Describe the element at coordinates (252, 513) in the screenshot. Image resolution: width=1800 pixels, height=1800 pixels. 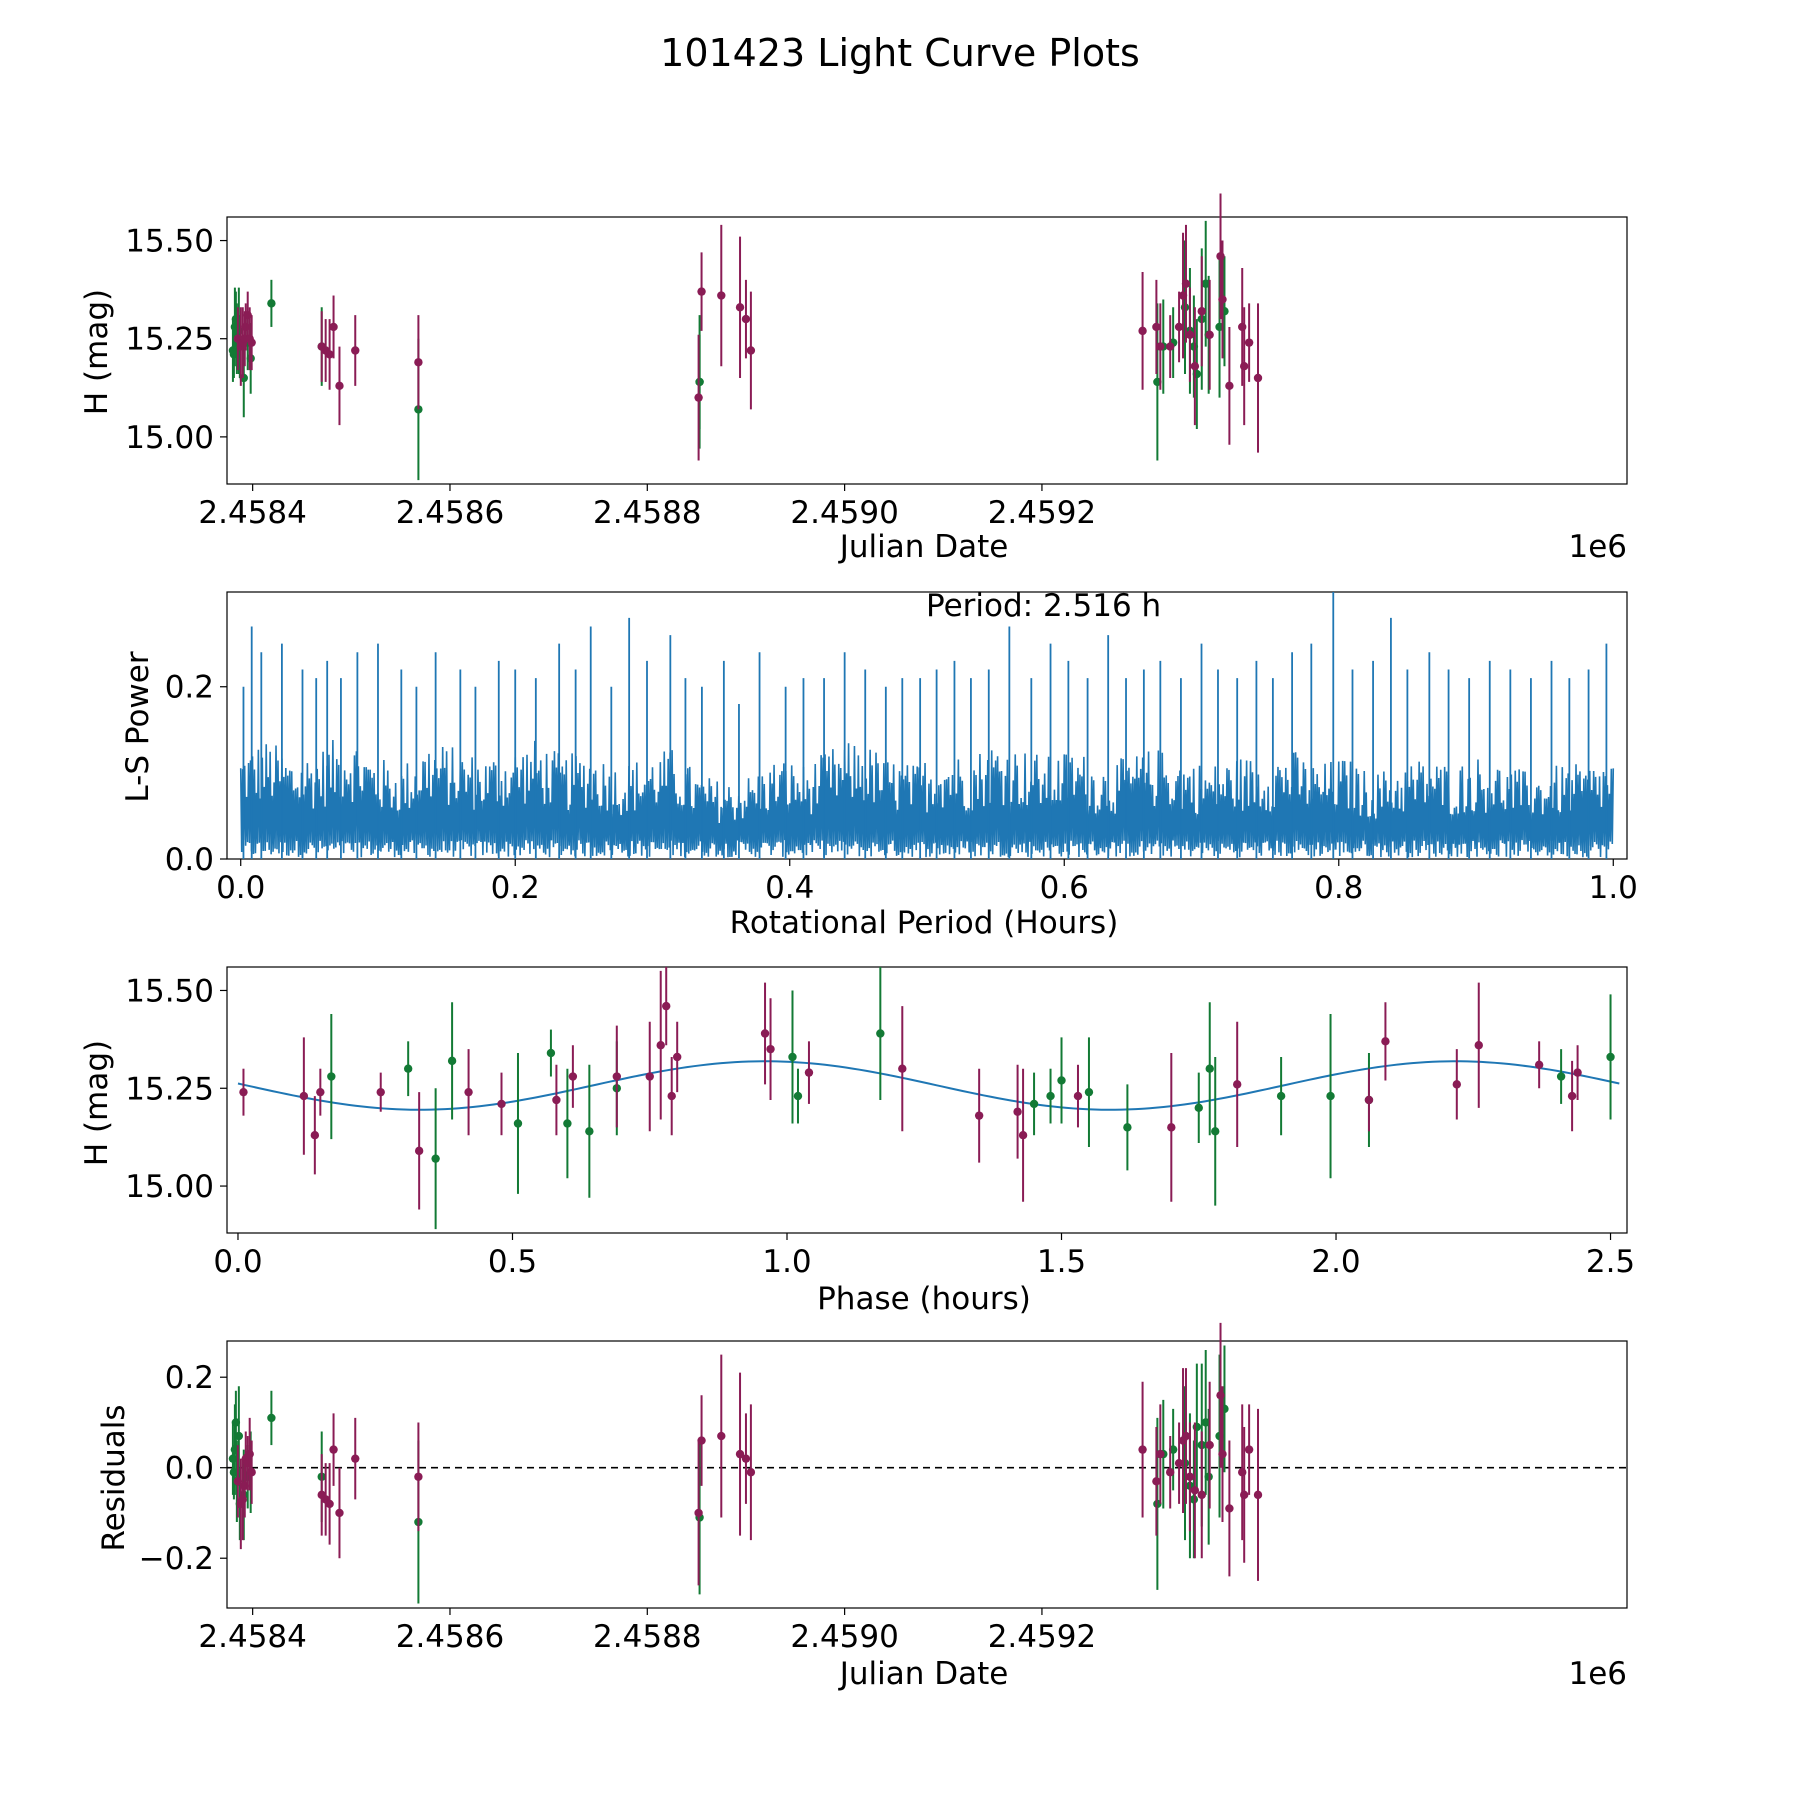
I see `x-tick-label: 2.4584` at that location.